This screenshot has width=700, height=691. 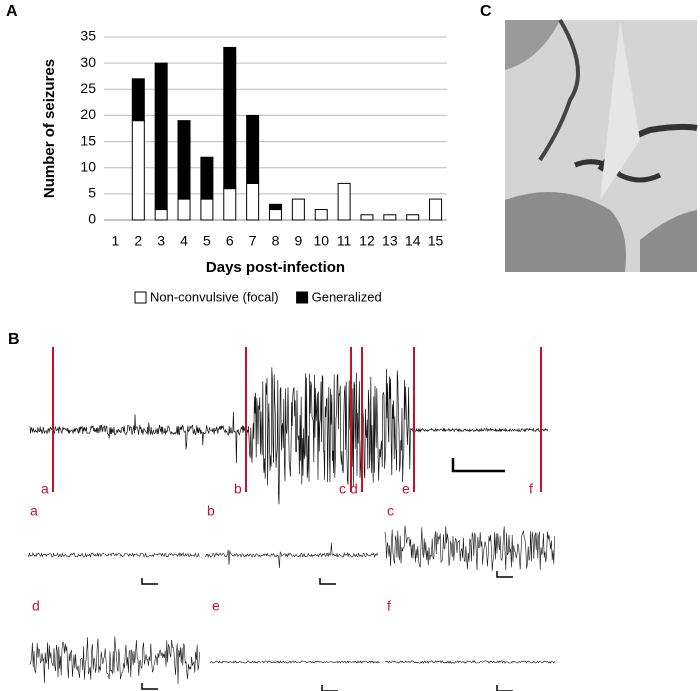 I want to click on x-tick-label: 11, so click(x=344, y=241).